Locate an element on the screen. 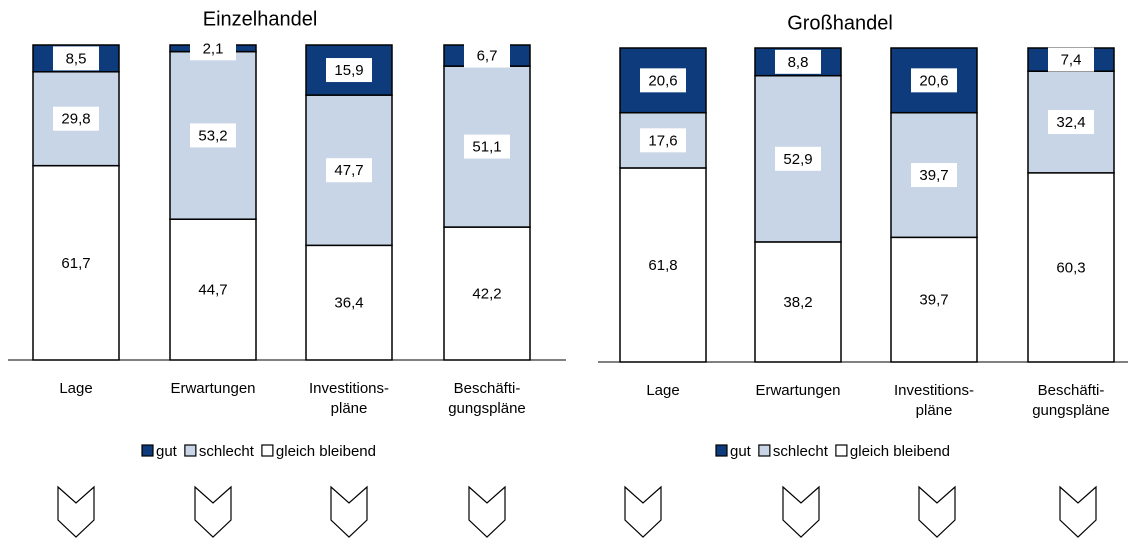 This screenshot has width=1128, height=538. value-label: 61,7 is located at coordinates (75, 263).